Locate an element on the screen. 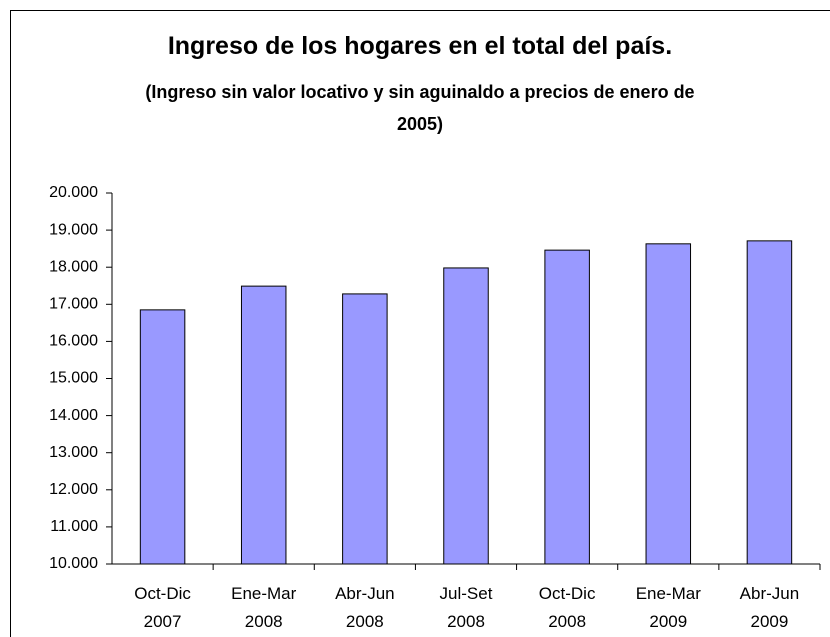  y-tick-label: 15.000 is located at coordinates (73, 378).